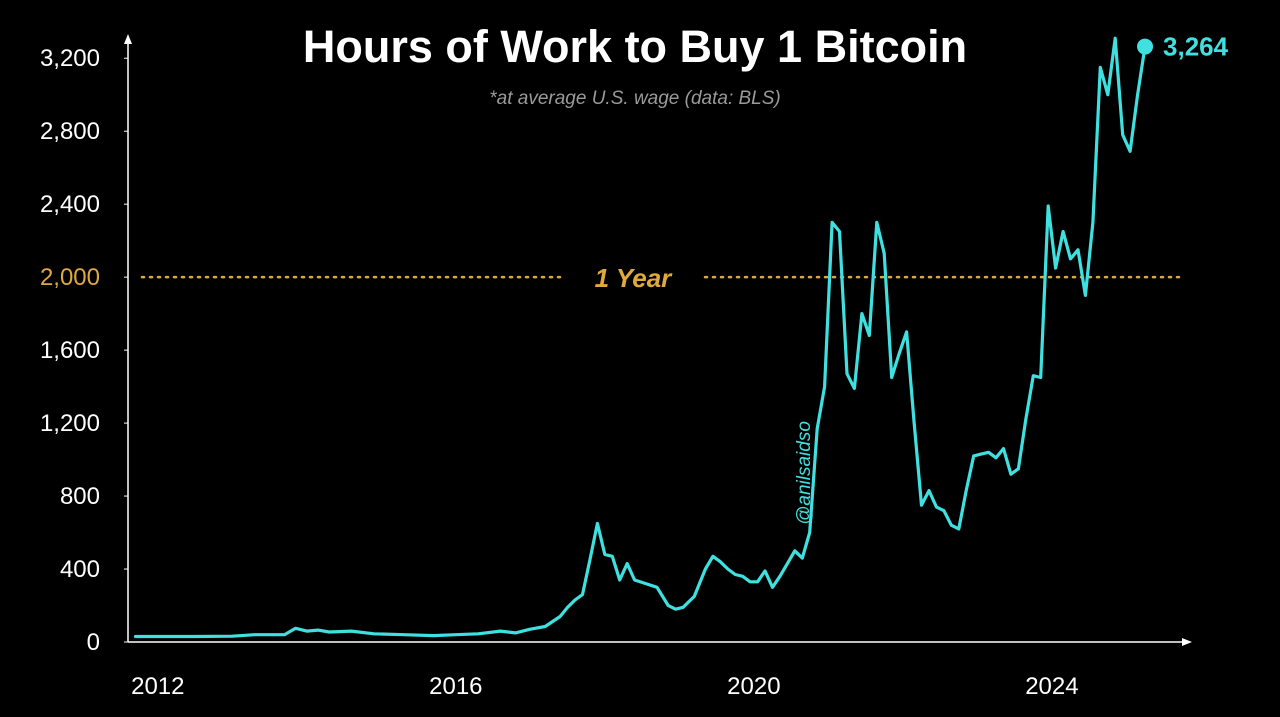 The height and width of the screenshot is (717, 1280). Describe the element at coordinates (753, 686) in the screenshot. I see `x-tick-label: 2020` at that location.